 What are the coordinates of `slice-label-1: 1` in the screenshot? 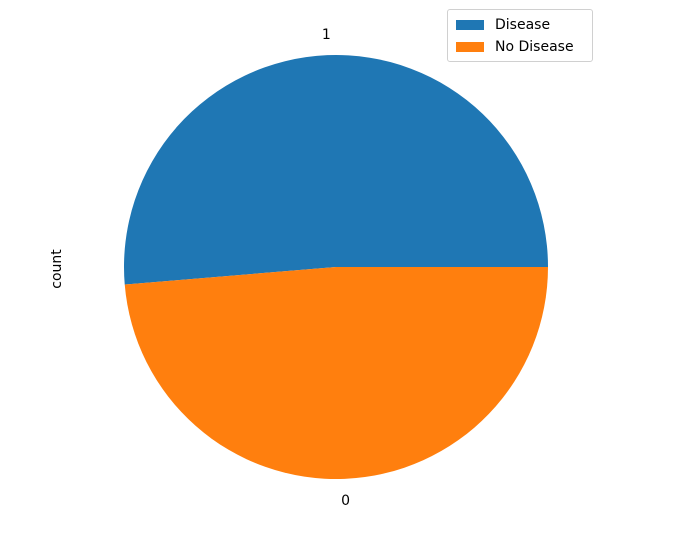 It's located at (326, 35).